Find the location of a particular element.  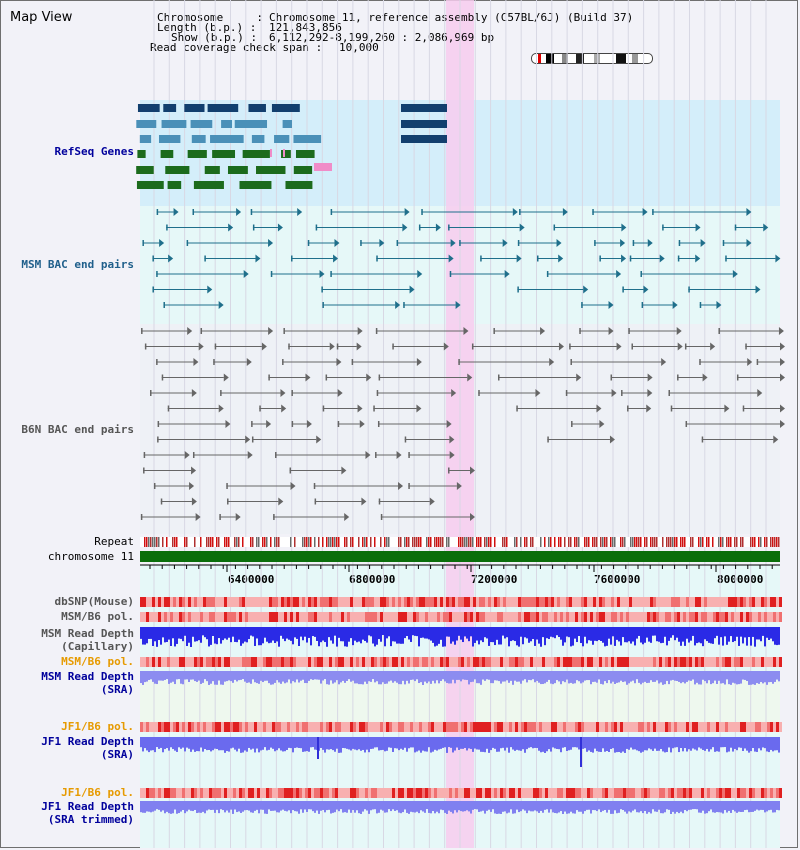

label-b6n-bac: B6N BAC end pairs is located at coordinates (77, 429).